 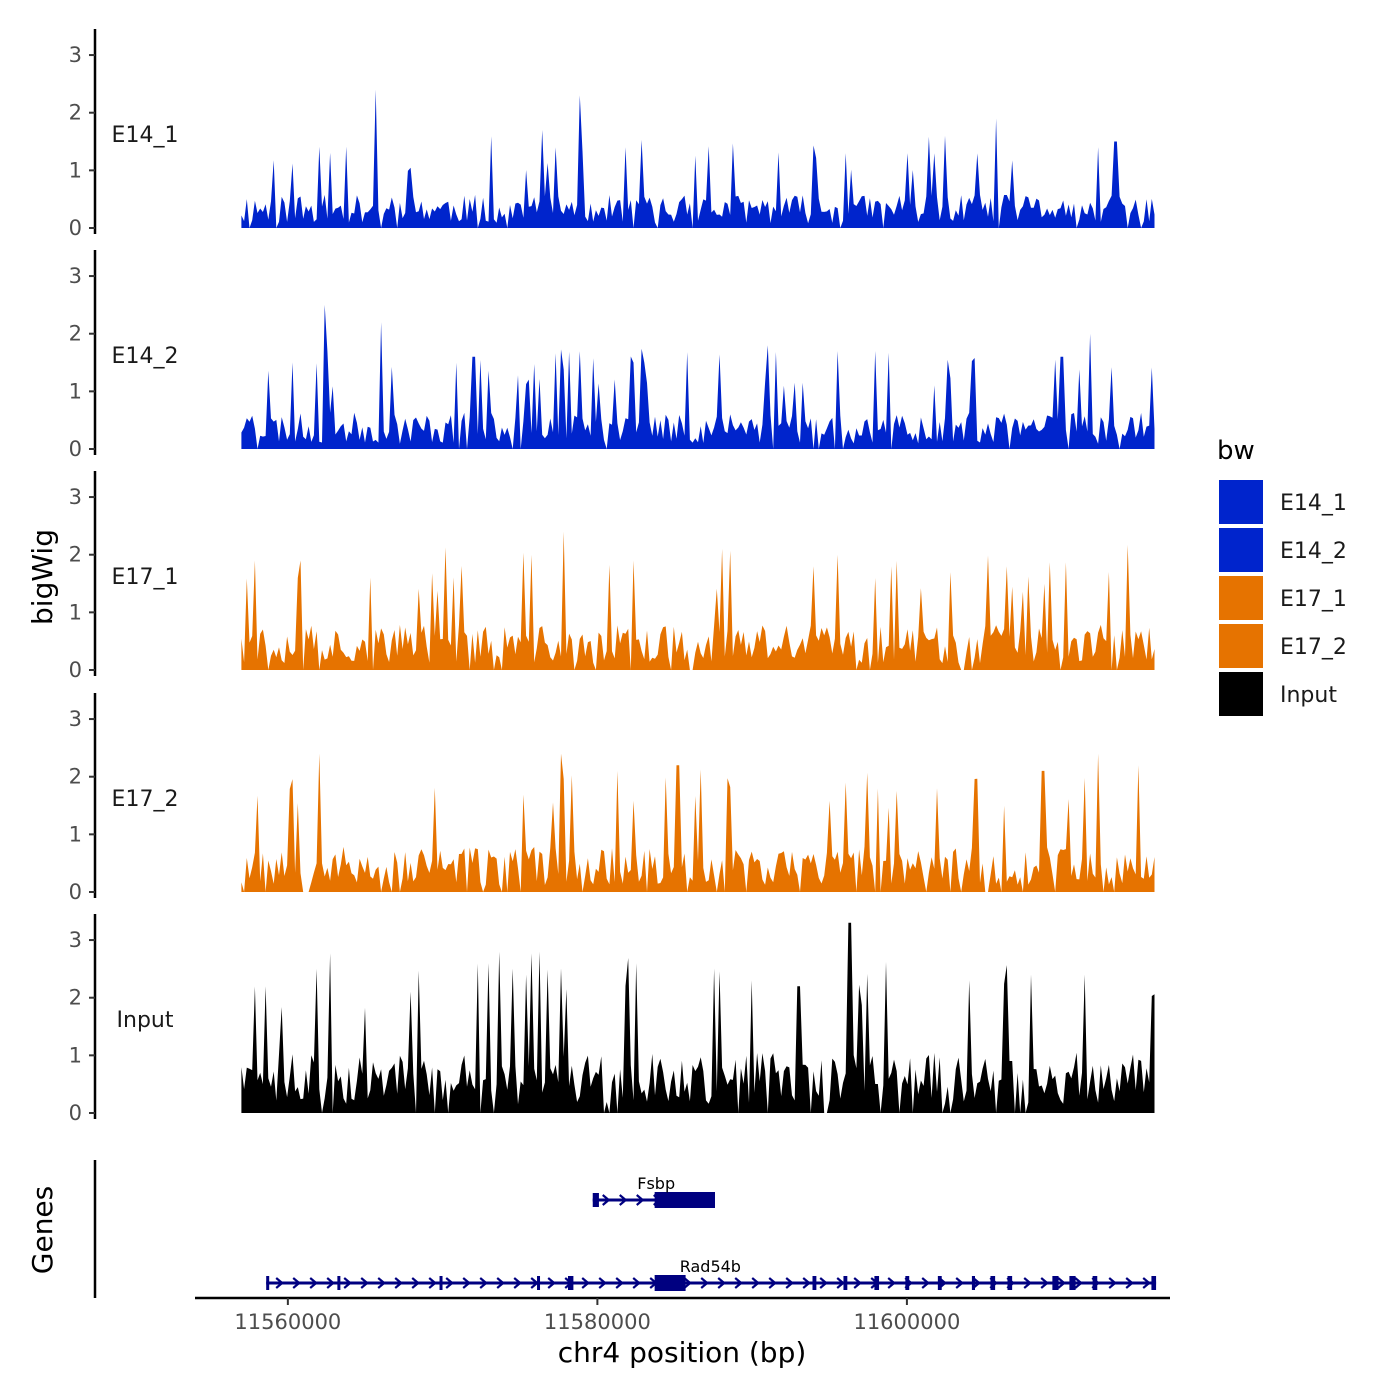 What do you see at coordinates (631, 1247) in the screenshot?
I see `genes-panel: 11560000 11580000 11600000 Fsbp Rad54b` at bounding box center [631, 1247].